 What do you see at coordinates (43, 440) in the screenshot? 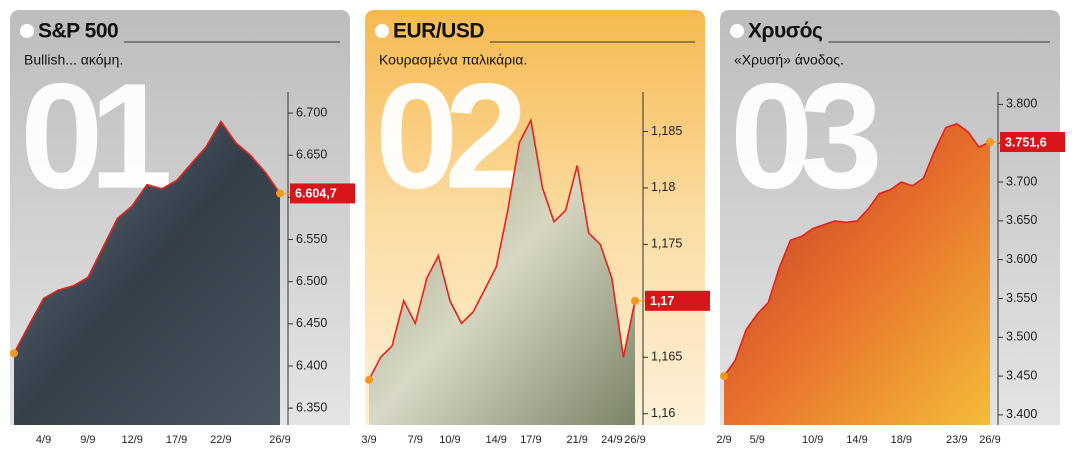
I see `x-tick-label: 4/9` at bounding box center [43, 440].